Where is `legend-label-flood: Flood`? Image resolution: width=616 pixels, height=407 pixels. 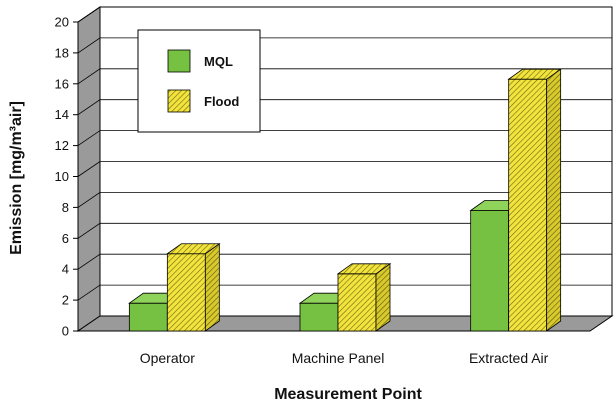 legend-label-flood: Flood is located at coordinates (221, 101).